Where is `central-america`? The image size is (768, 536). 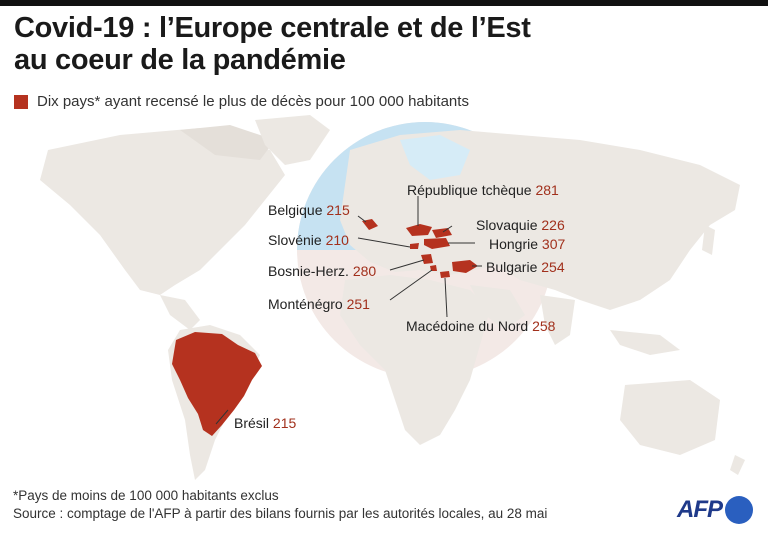 central-america is located at coordinates (180, 312).